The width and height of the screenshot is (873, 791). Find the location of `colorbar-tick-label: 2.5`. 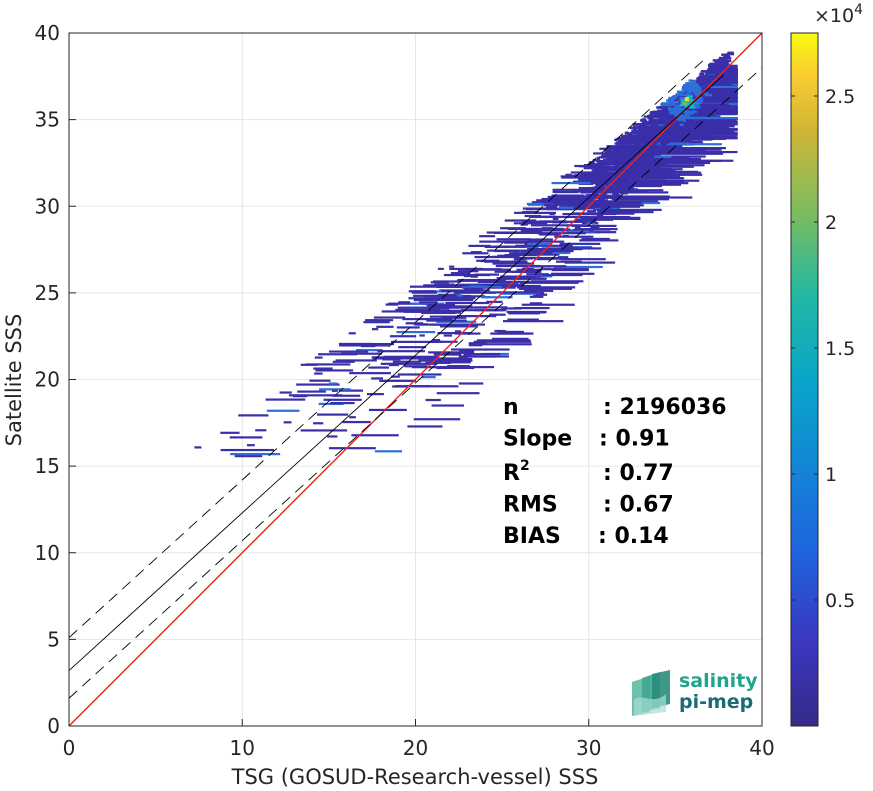

colorbar-tick-label: 2.5 is located at coordinates (840, 97).